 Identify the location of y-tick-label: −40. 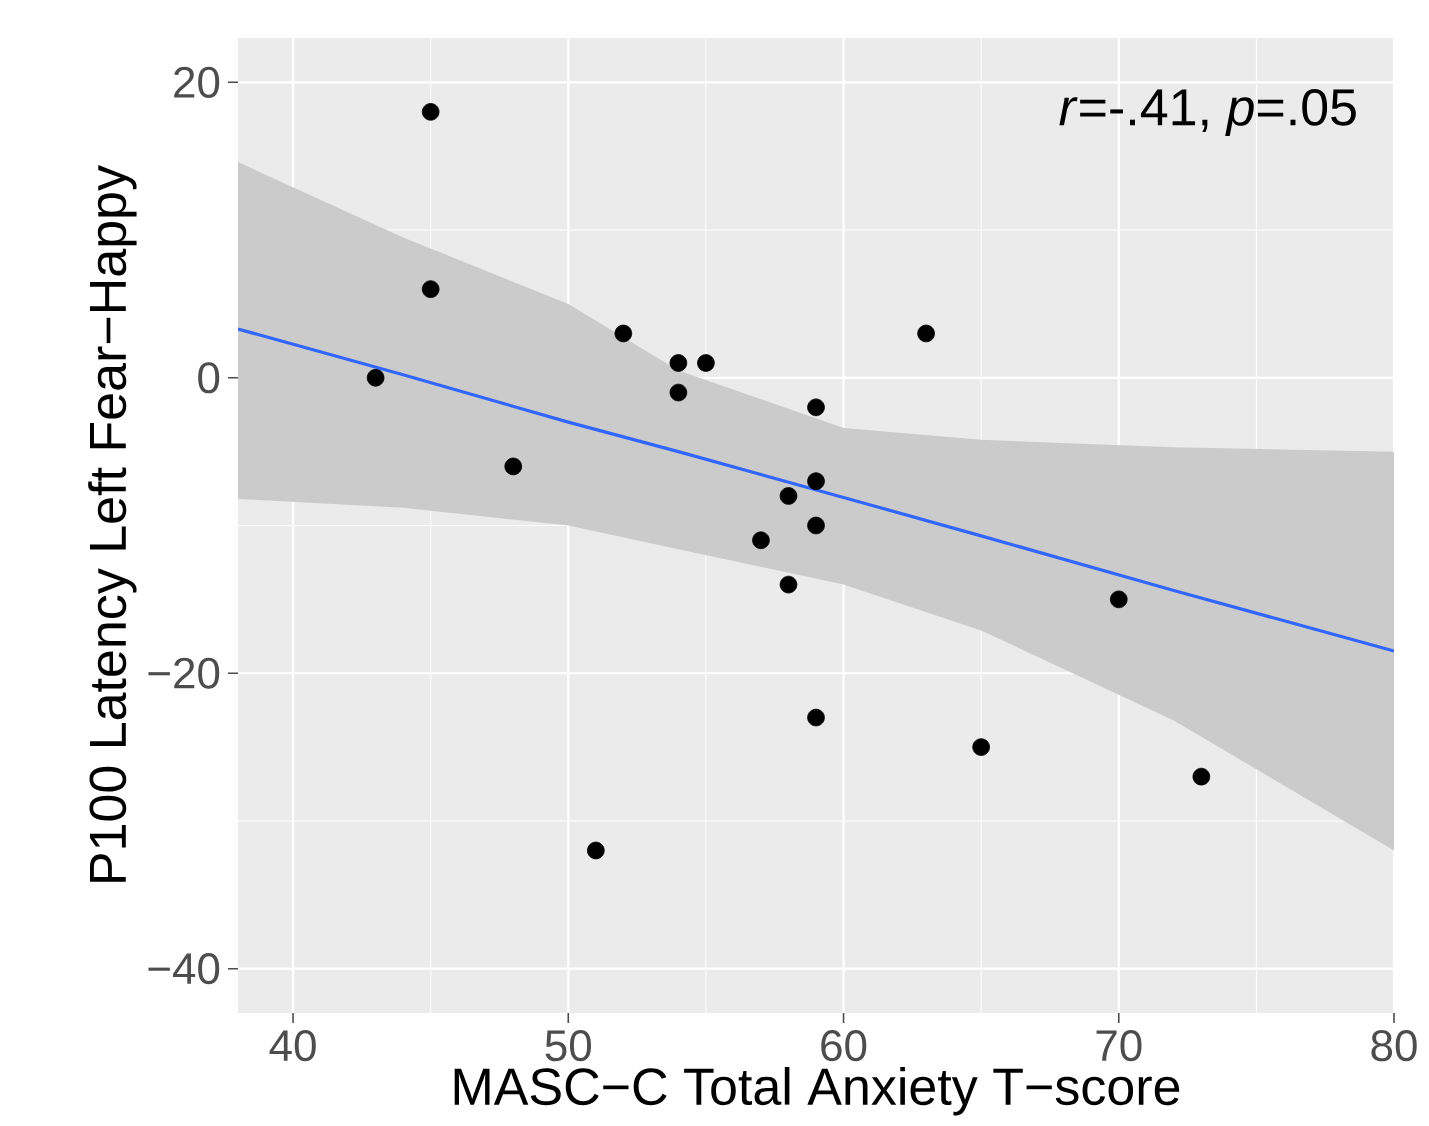
(184, 969).